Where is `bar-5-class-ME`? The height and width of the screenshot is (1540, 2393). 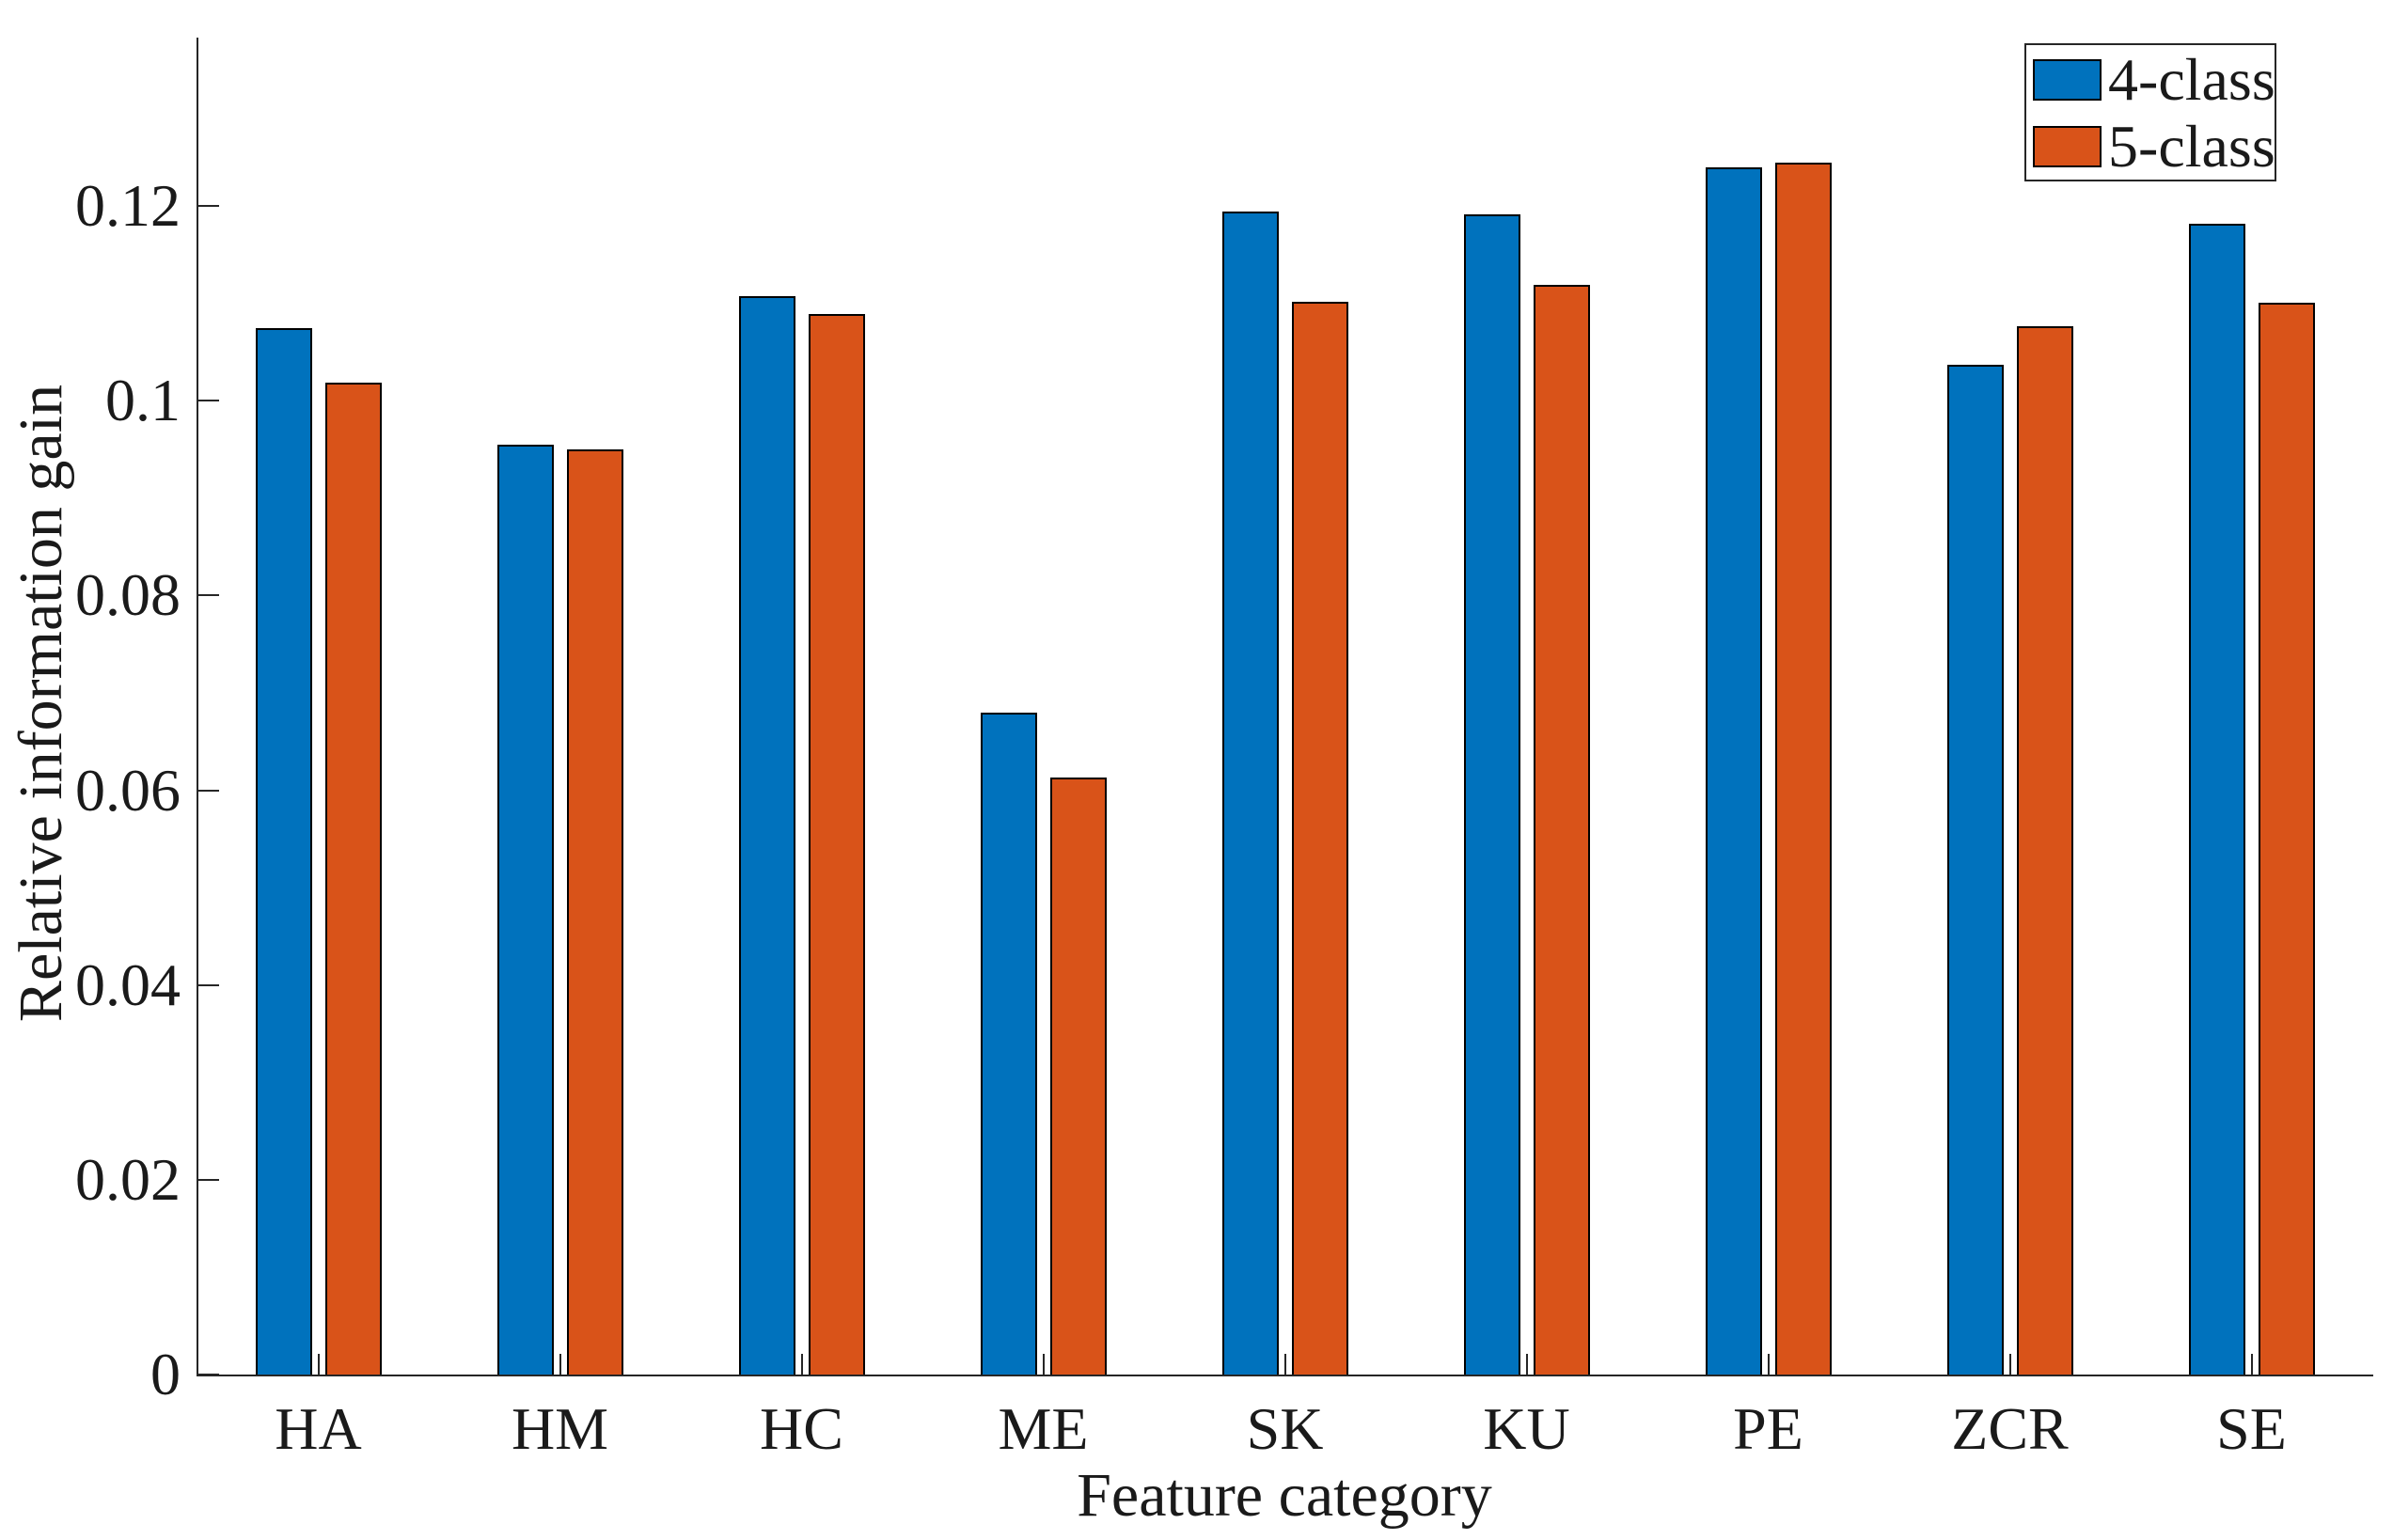 bar-5-class-ME is located at coordinates (1078, 1077).